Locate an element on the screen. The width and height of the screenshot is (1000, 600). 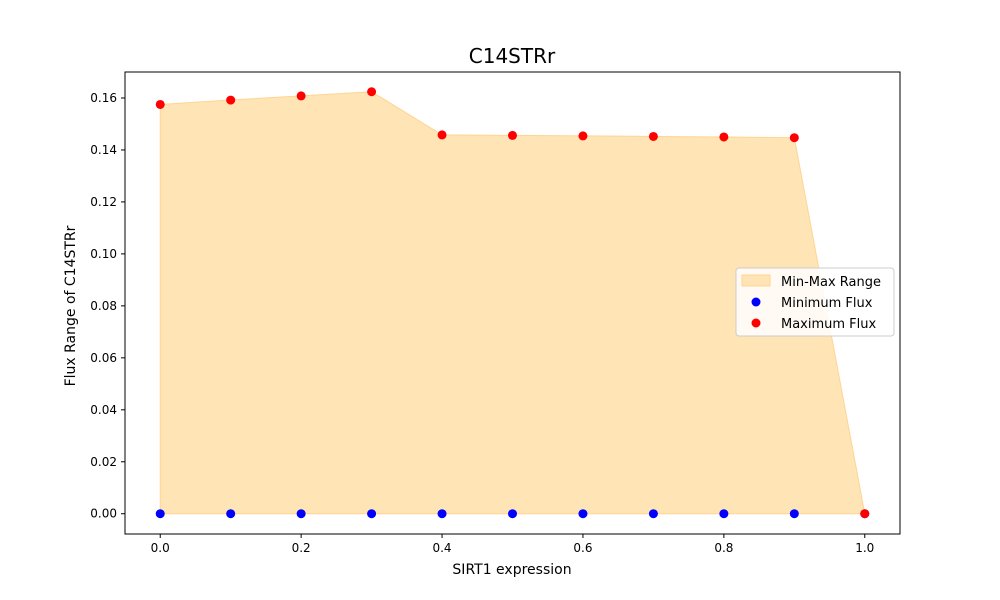
y-tick-label: 0.16 is located at coordinates (103, 98).